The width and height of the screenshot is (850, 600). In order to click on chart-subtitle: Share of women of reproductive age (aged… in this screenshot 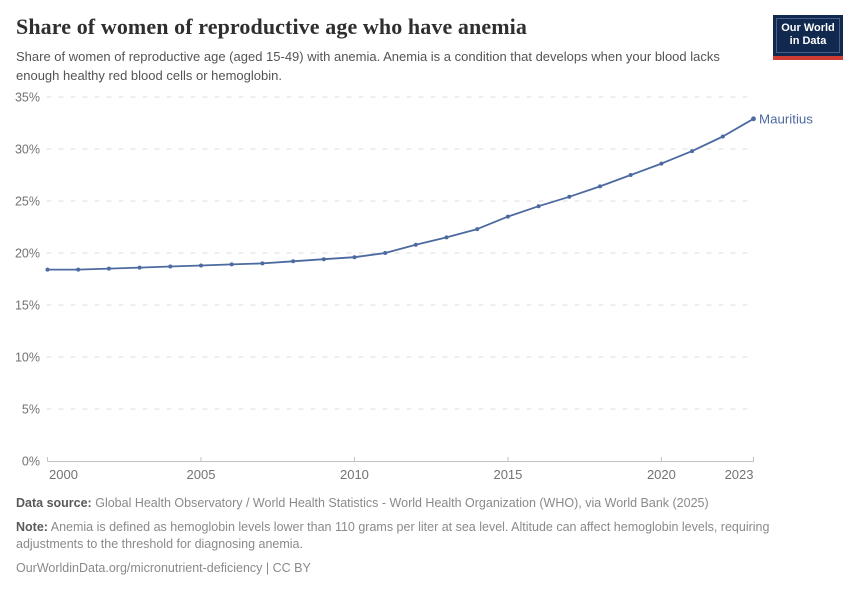, I will do `click(368, 66)`.